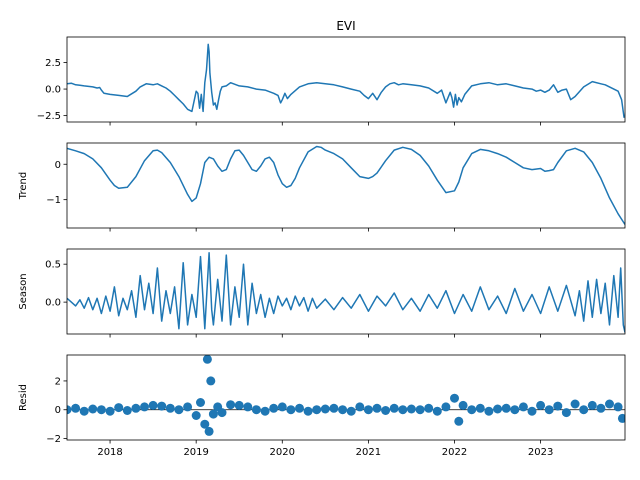  Describe the element at coordinates (58, 381) in the screenshot. I see `resid-ytick-label: 2` at that location.